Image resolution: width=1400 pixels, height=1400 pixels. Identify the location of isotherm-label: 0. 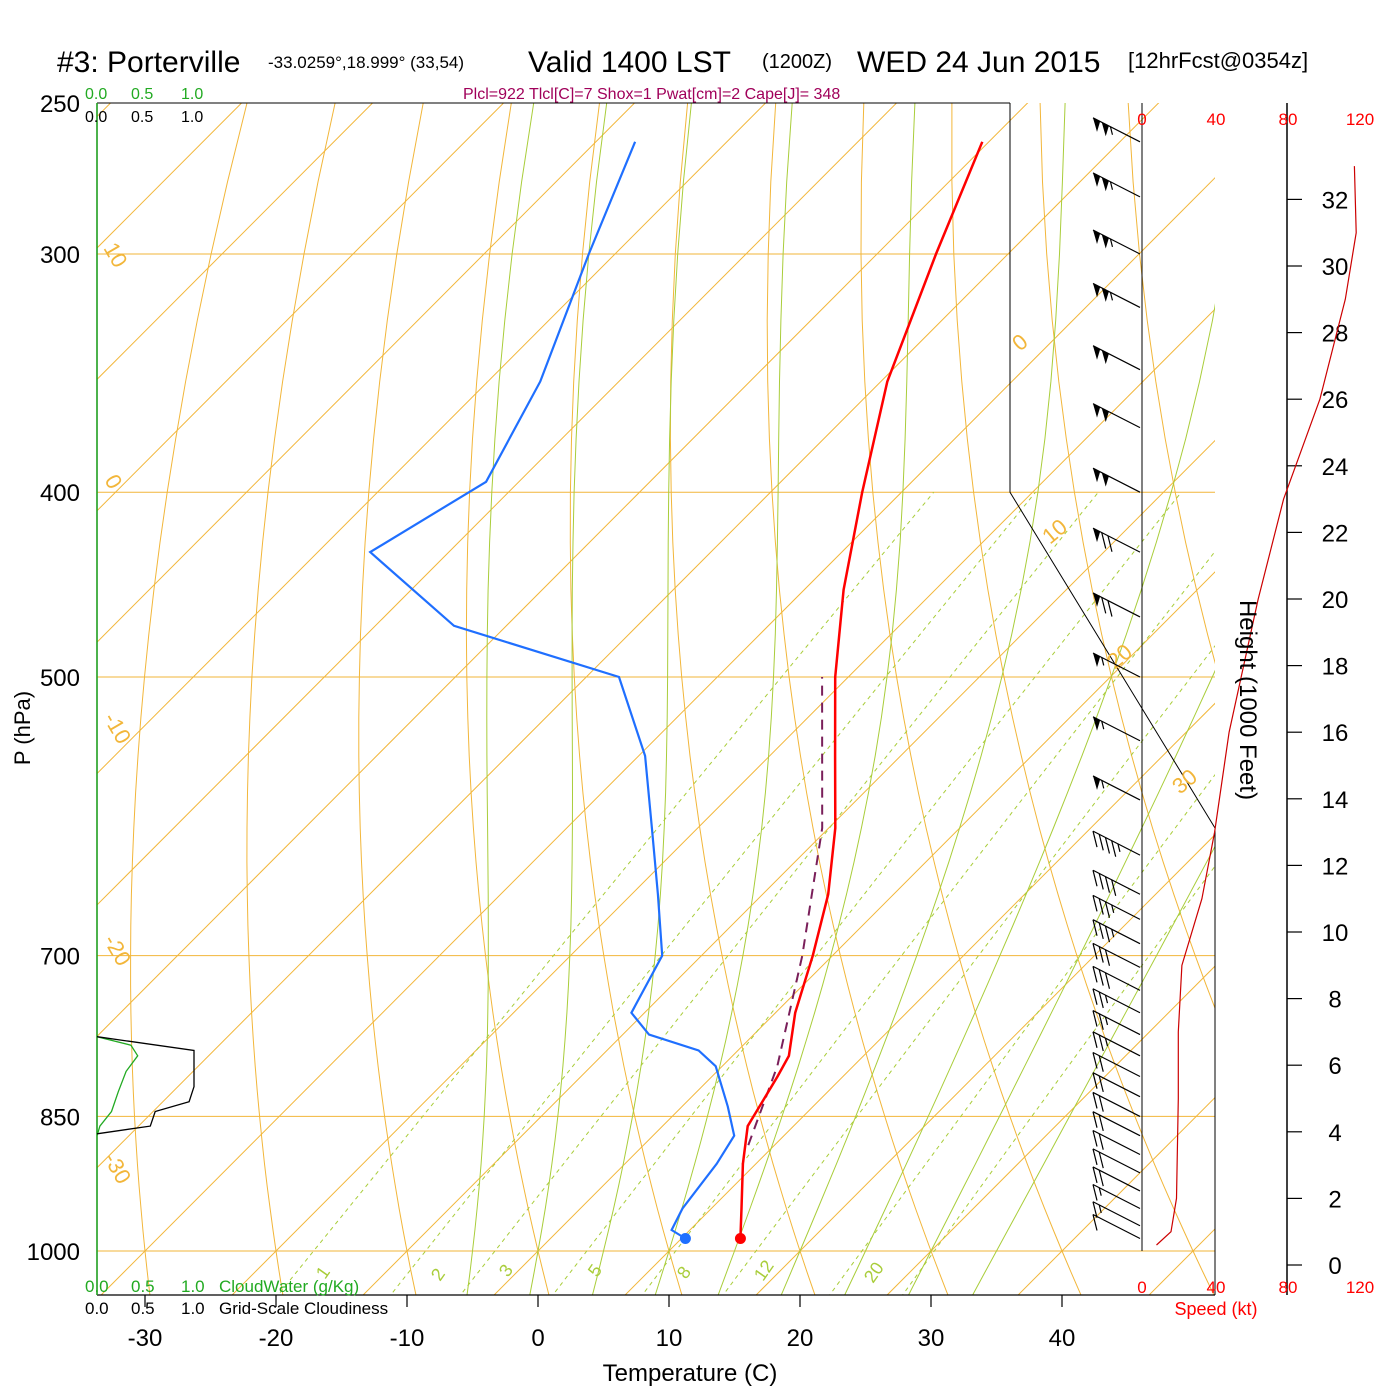
(1019, 342).